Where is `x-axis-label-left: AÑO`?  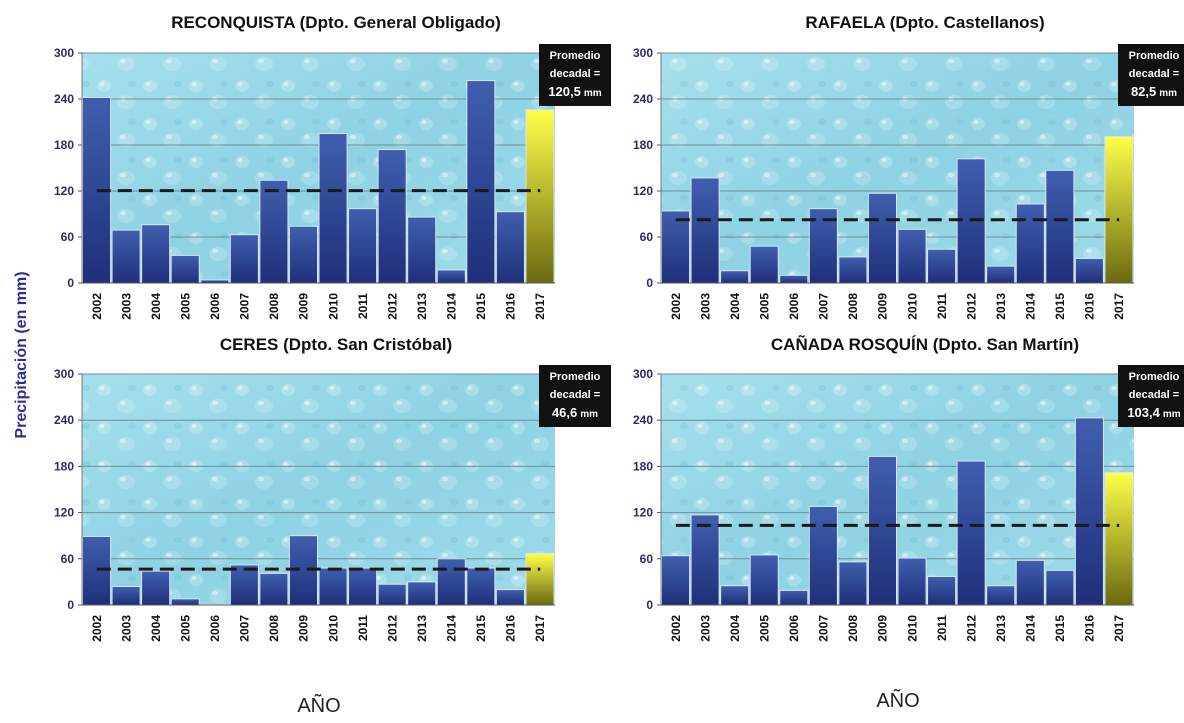 x-axis-label-left: AÑO is located at coordinates (318, 705).